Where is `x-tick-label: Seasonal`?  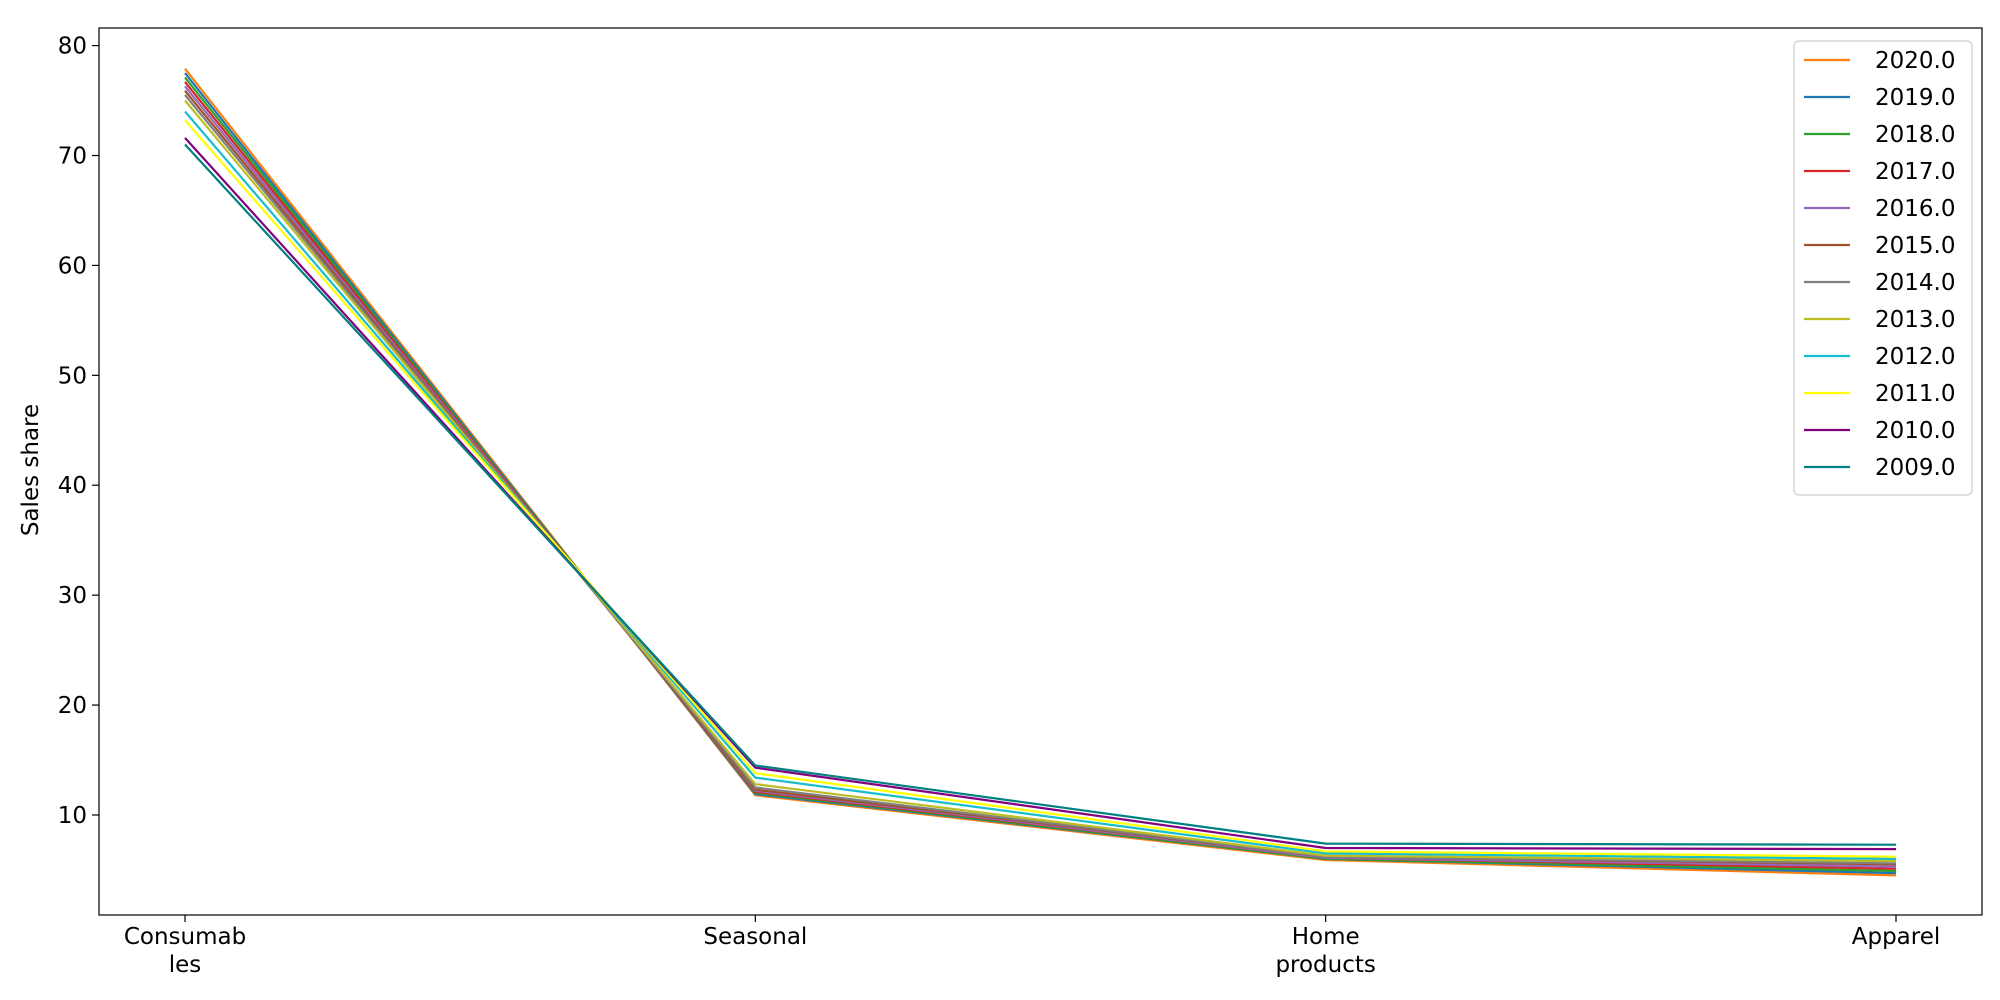 x-tick-label: Seasonal is located at coordinates (755, 937).